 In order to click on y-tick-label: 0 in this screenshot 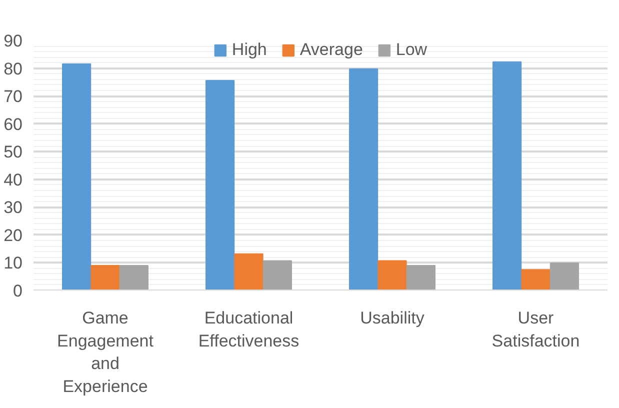, I will do `click(18, 291)`.